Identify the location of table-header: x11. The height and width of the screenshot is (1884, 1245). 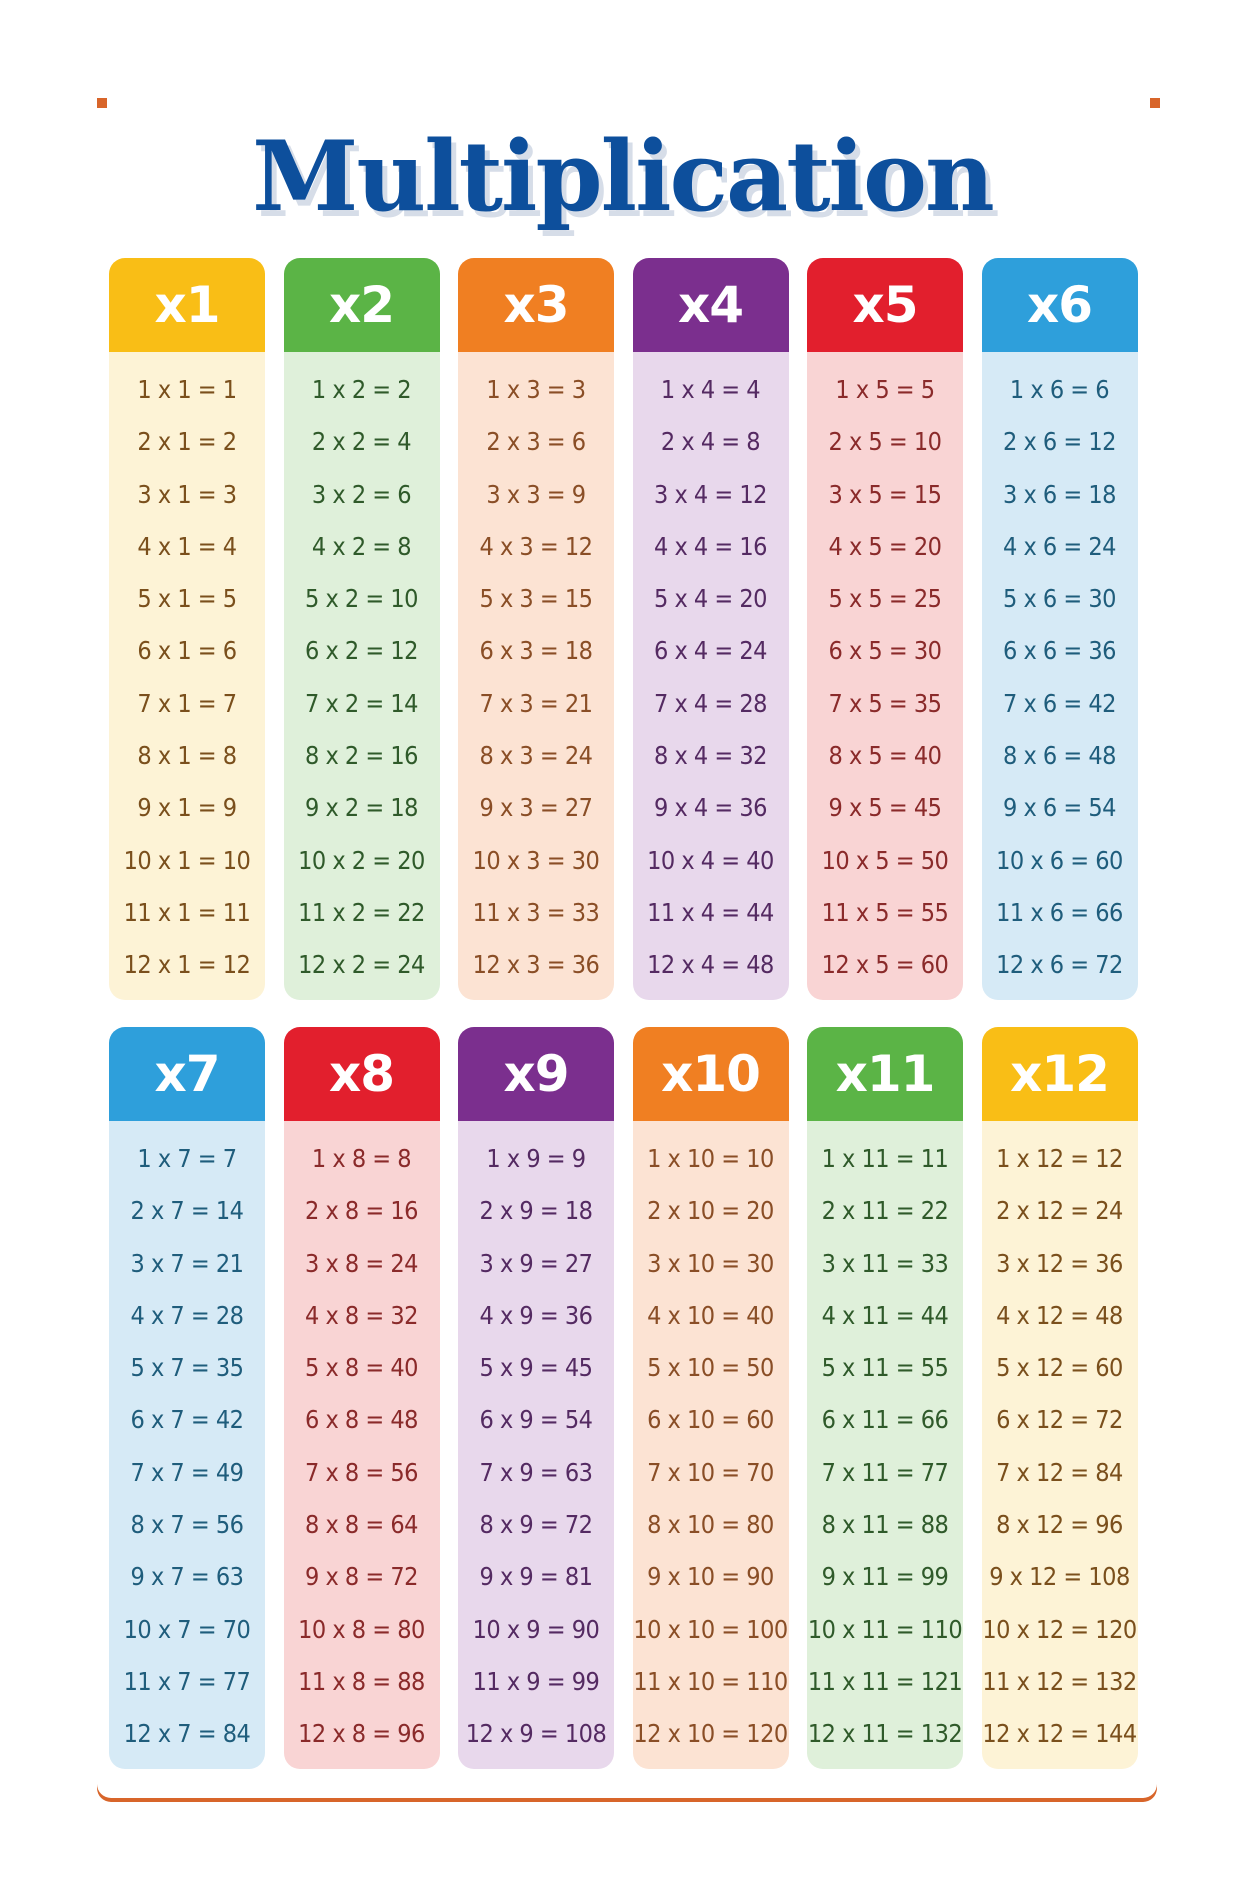
(885, 1074).